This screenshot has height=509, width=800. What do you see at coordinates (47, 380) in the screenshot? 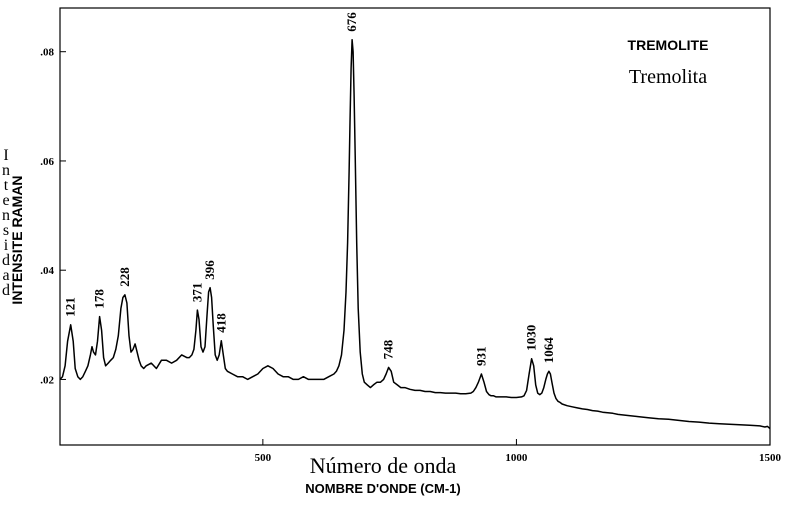
I see `y-tick-label: .02` at bounding box center [47, 380].